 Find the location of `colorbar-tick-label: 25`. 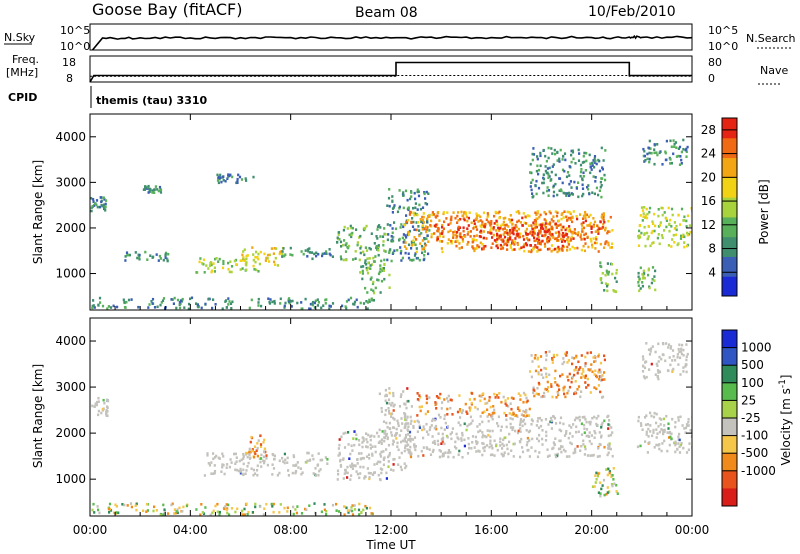

colorbar-tick-label: 25 is located at coordinates (748, 400).